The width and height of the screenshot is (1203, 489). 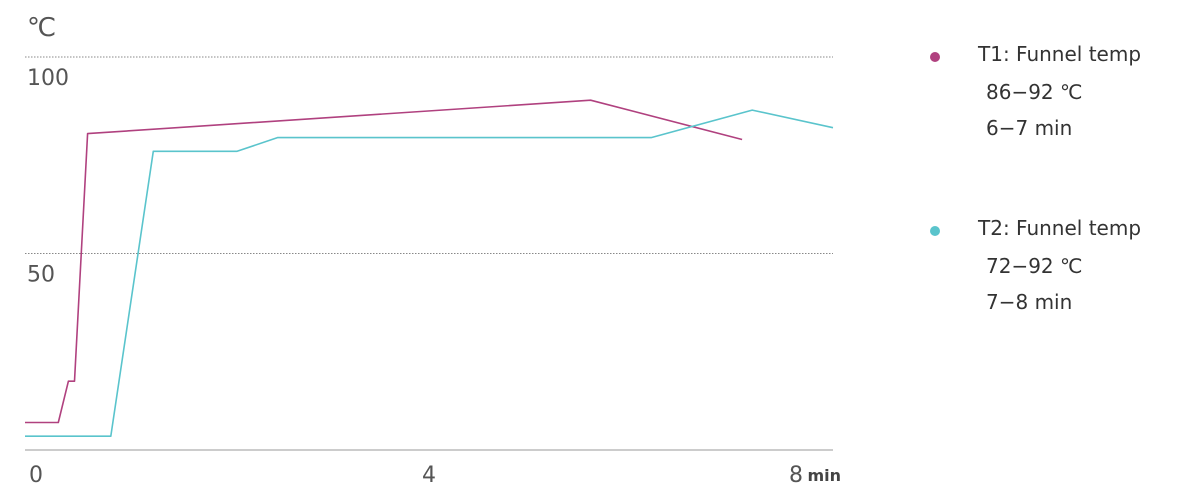 I want to click on legend-marker-t1, so click(x=935, y=57).